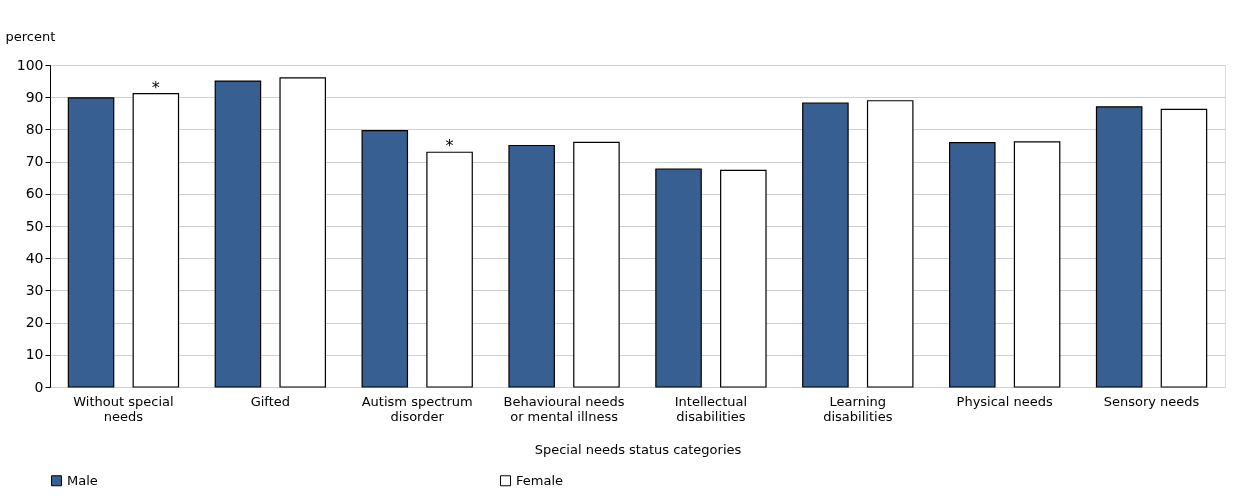  Describe the element at coordinates (858, 408) in the screenshot. I see `x-tick-label: Learning disabilities` at that location.